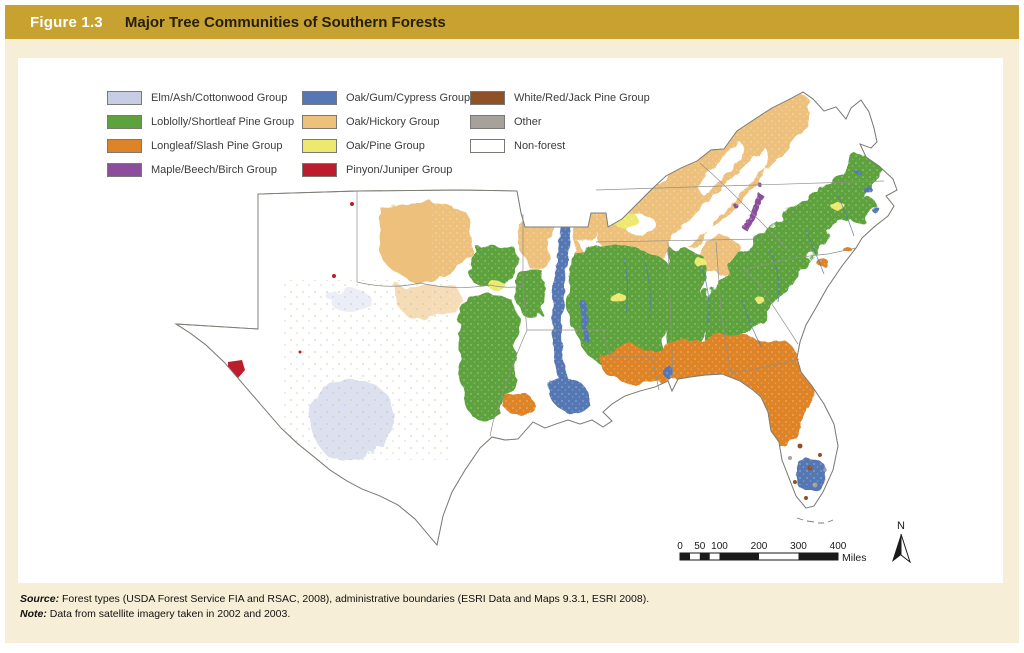  I want to click on legend-item: Non-forest, so click(560, 146).